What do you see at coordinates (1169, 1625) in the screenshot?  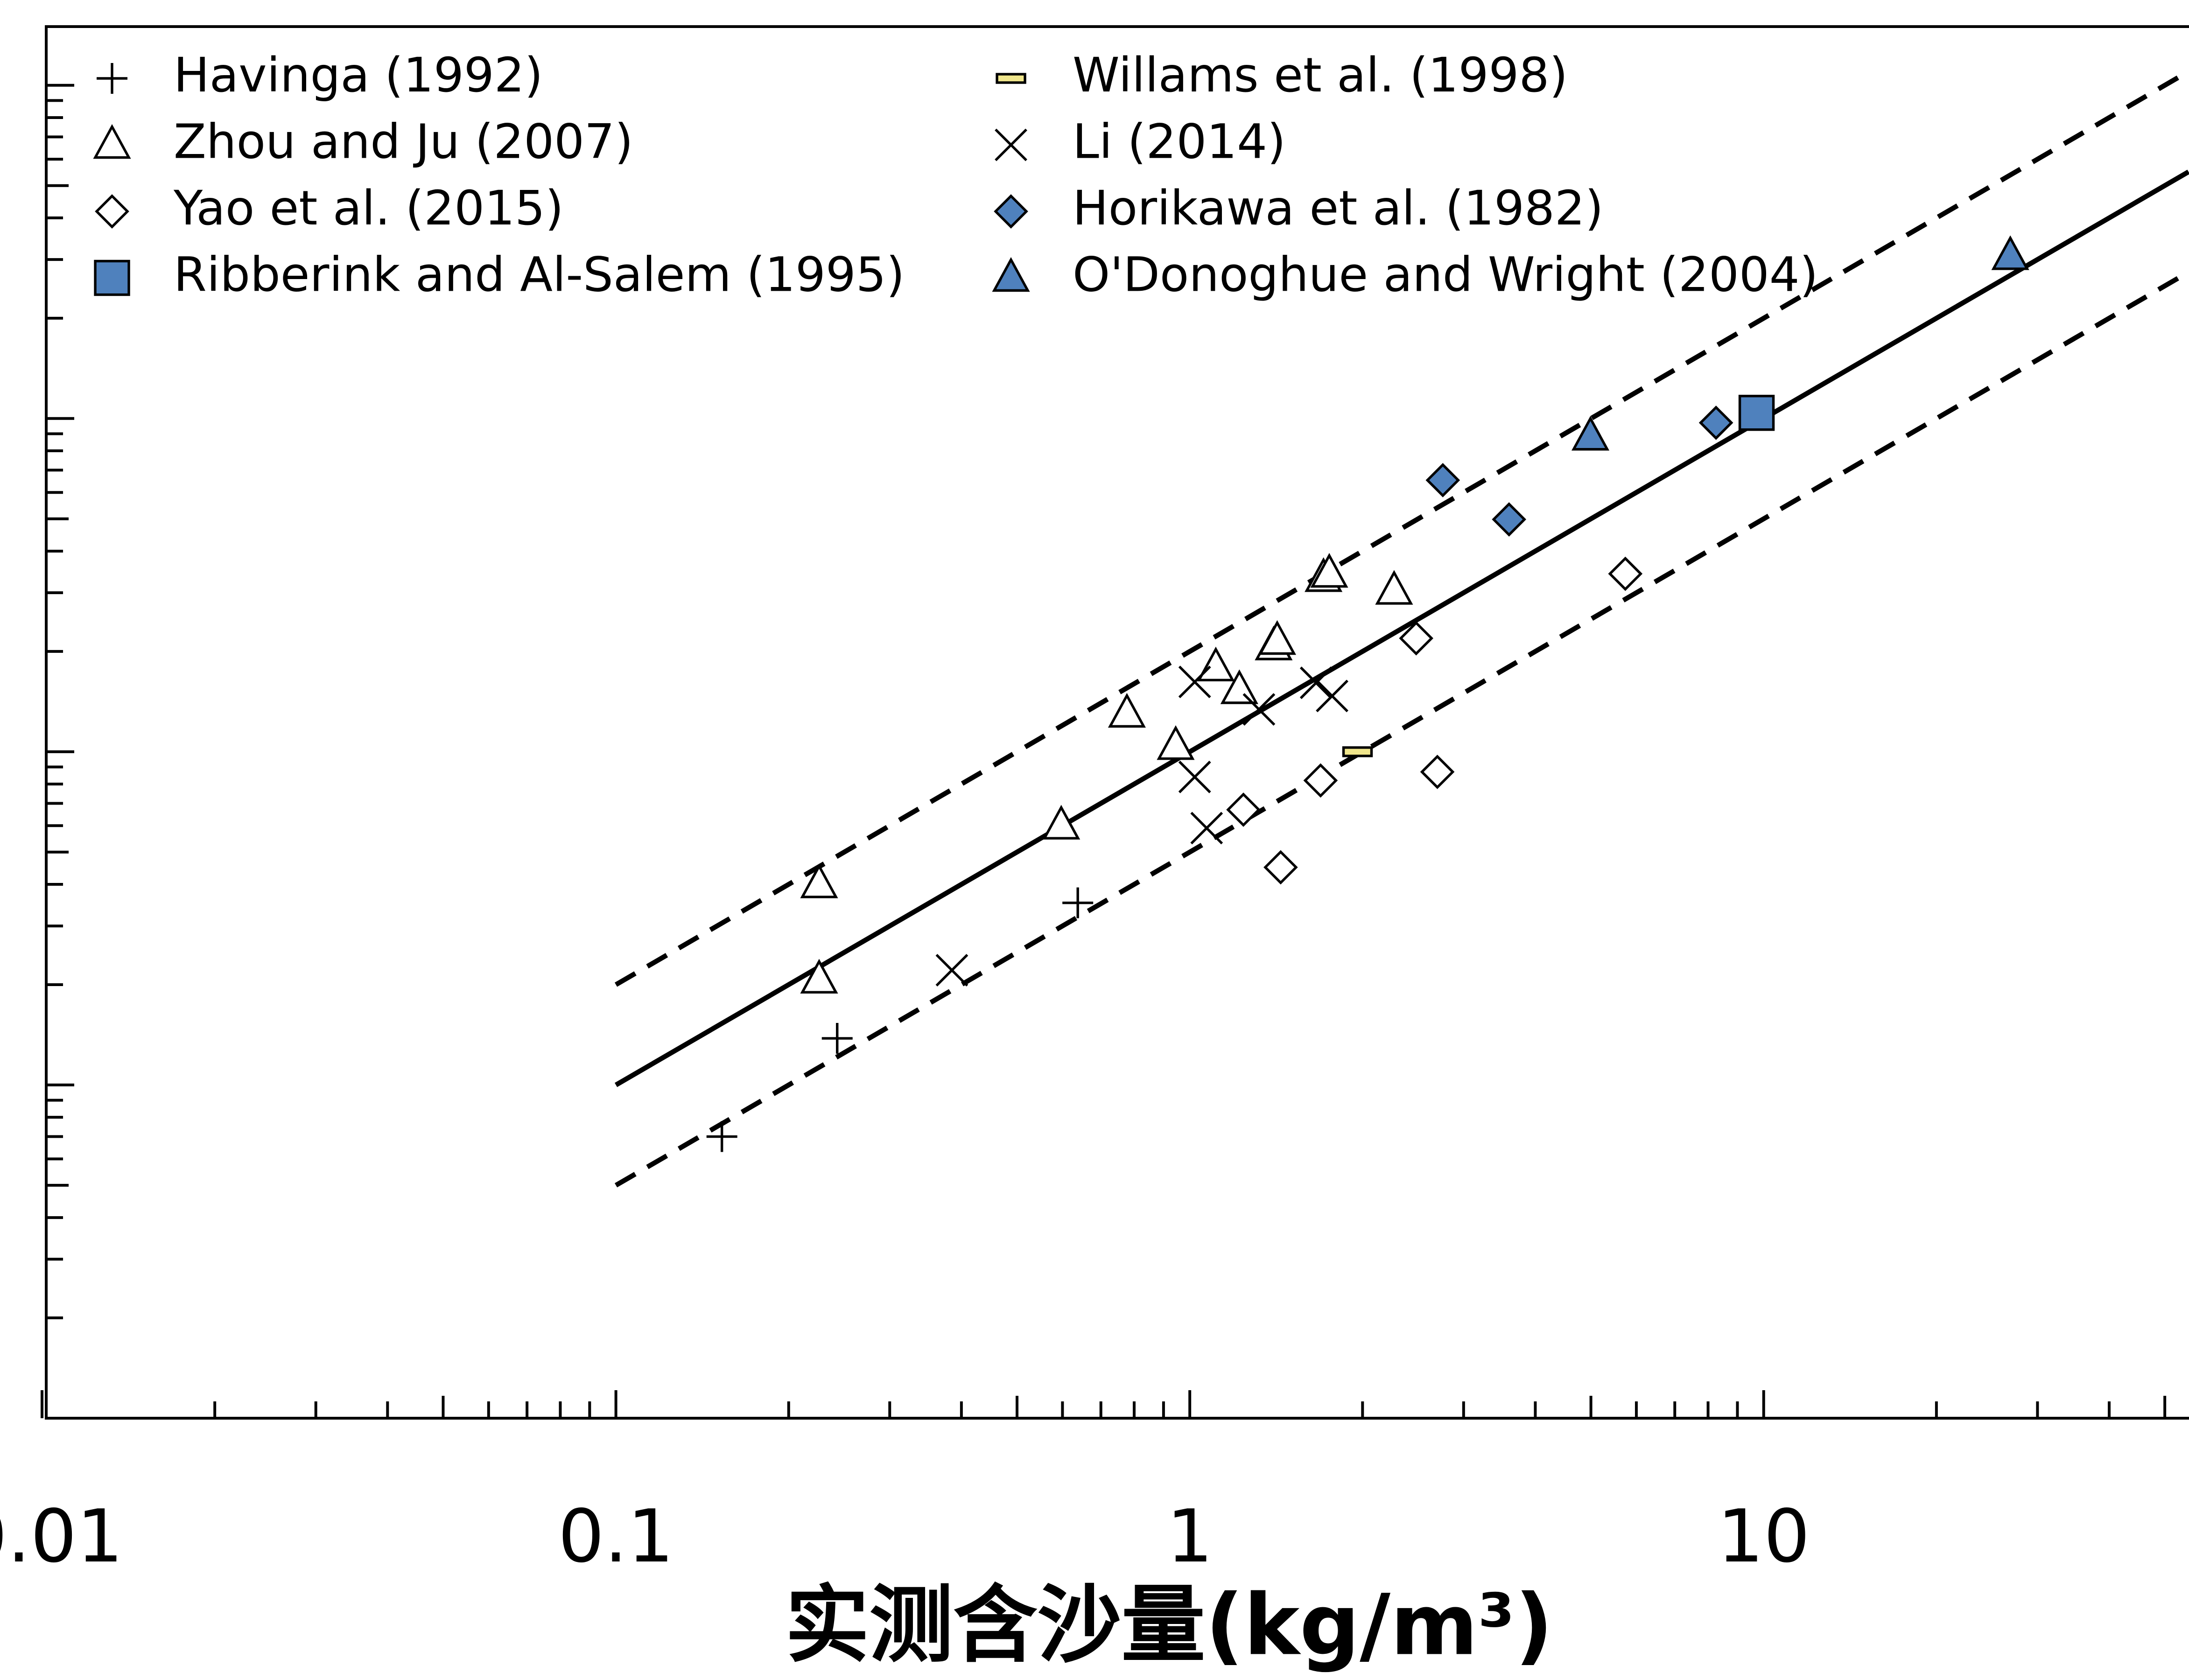 I see `x-axis-label: 实测含沙量(kg/m³)` at bounding box center [1169, 1625].